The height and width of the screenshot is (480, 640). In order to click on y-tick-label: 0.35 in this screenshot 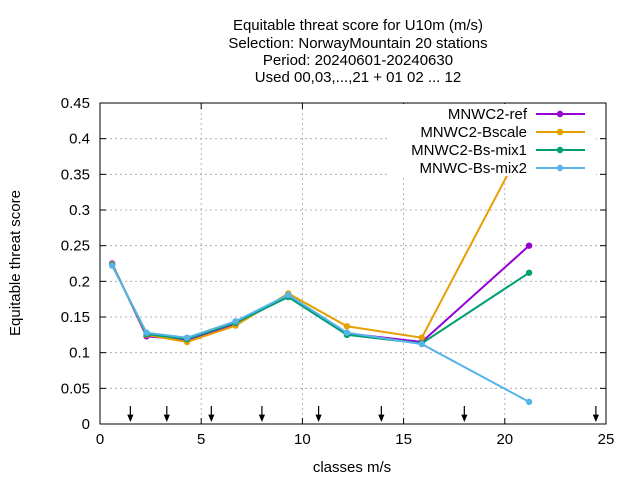, I will do `click(75, 174)`.